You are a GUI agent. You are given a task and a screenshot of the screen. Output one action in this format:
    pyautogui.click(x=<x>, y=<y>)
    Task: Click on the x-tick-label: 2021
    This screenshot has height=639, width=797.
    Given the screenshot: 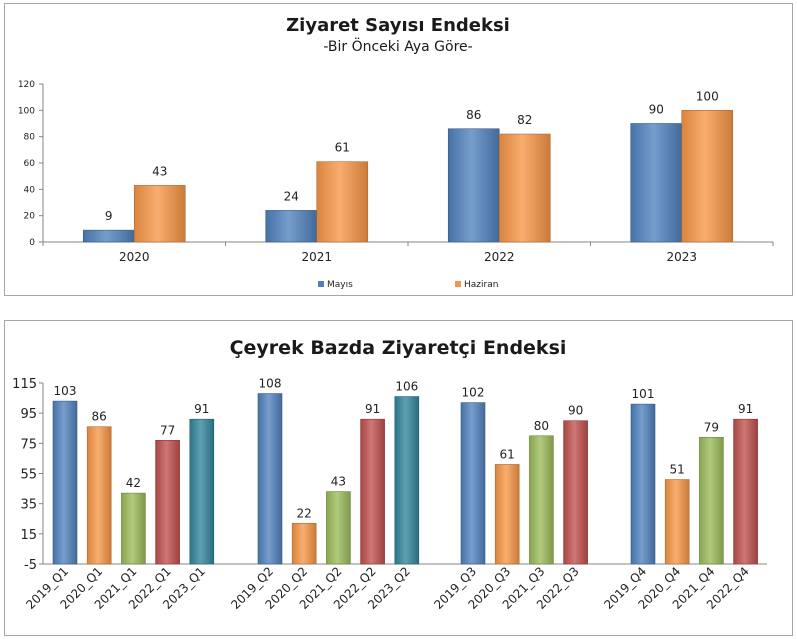 What is the action you would take?
    pyautogui.click(x=316, y=257)
    